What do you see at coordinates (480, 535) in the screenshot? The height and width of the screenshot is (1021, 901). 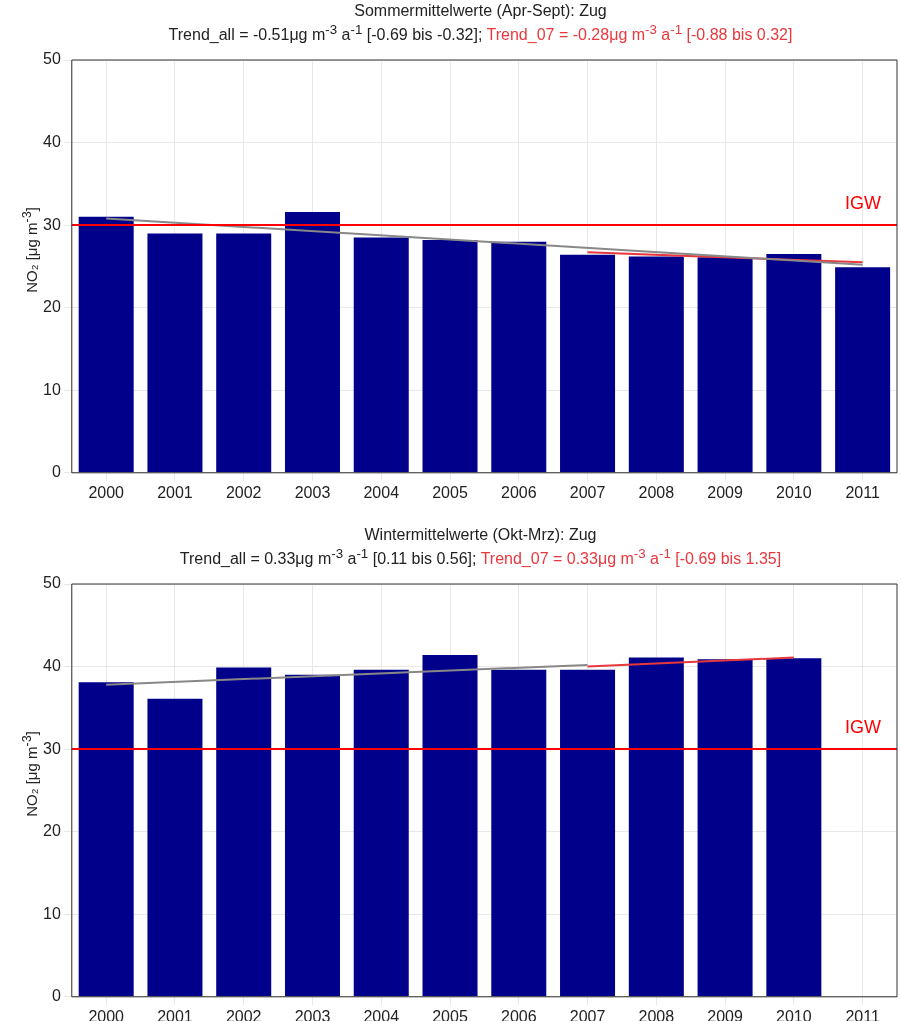 I see `chart-title: Wintermittelwerte (Okt-Mrz): Zug` at bounding box center [480, 535].